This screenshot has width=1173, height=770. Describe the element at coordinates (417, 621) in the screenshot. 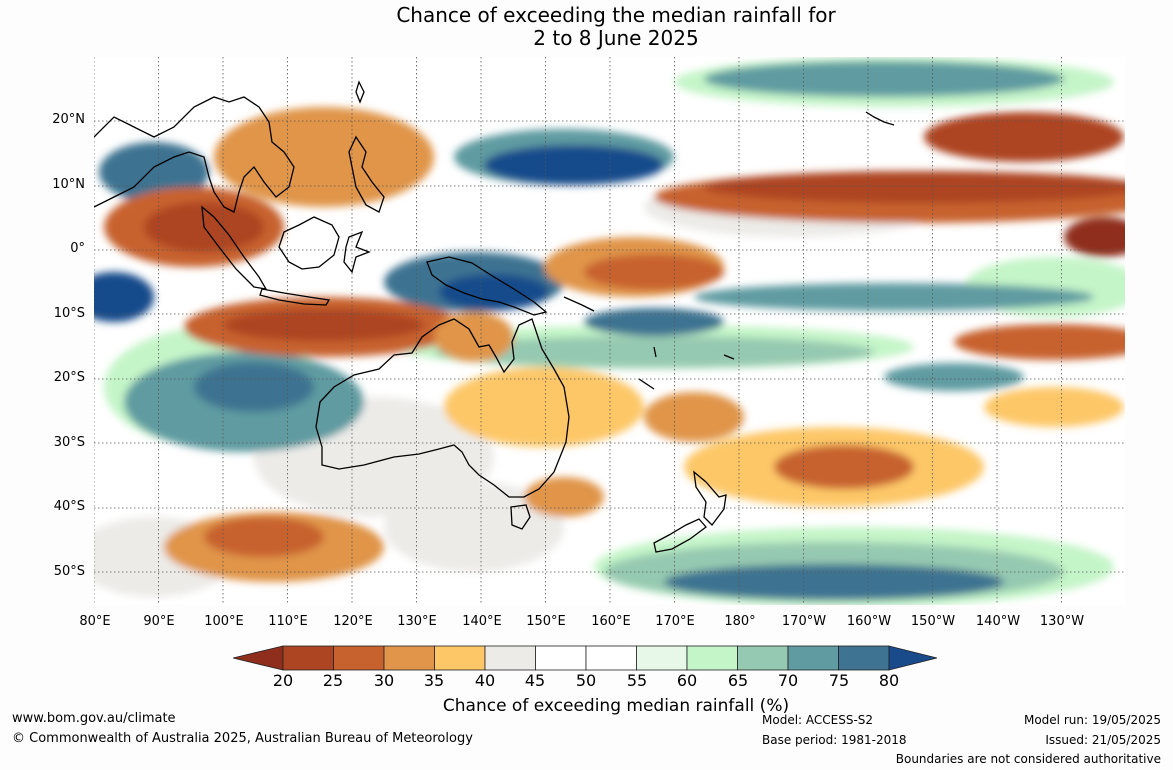

I see `lon-label-130e: 130°E` at that location.